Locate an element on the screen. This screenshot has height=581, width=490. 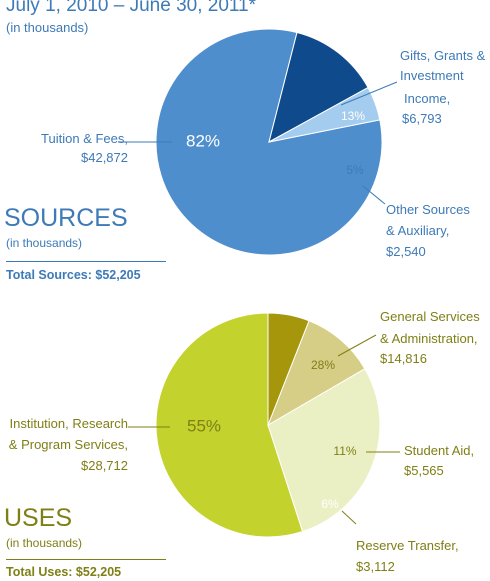
leader-line-general is located at coordinates (357, 345).